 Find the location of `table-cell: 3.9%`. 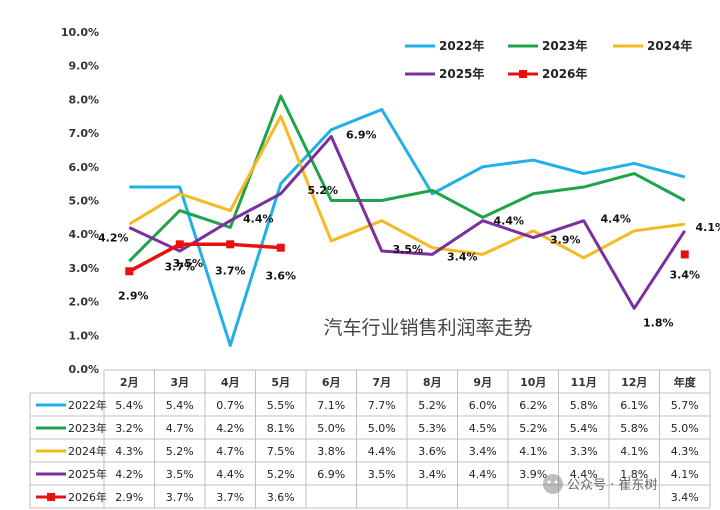

table-cell: 3.9% is located at coordinates (533, 474).